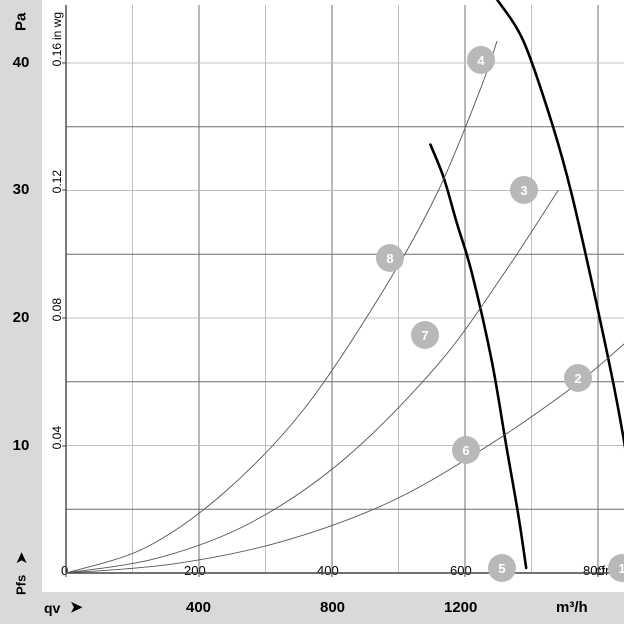 The image size is (624, 624). I want to click on marker-4: 4, so click(481, 60).